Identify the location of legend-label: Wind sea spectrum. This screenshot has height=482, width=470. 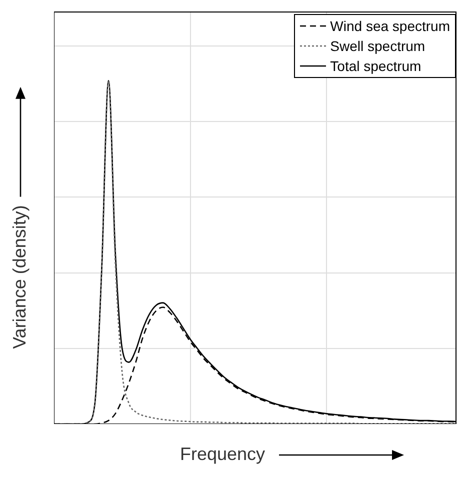
(390, 26).